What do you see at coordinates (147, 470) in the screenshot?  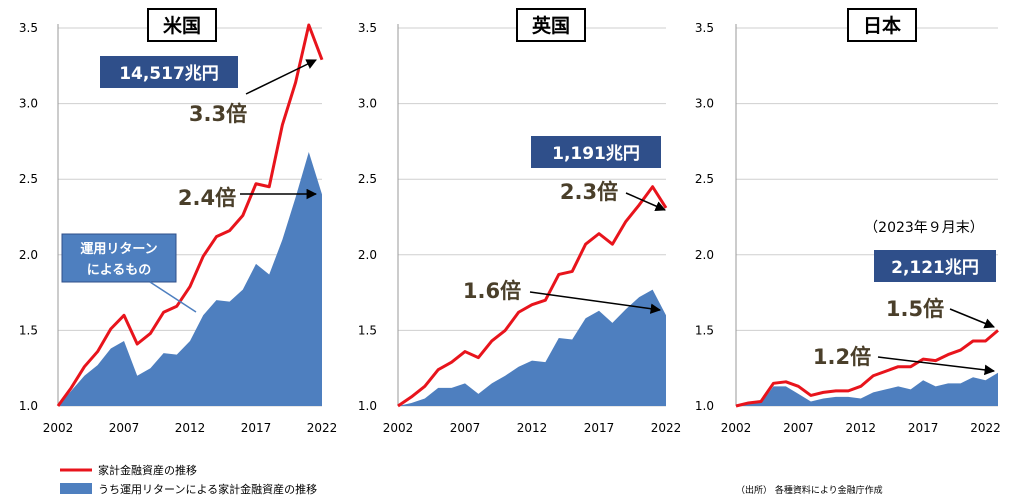 I see `legend-line-label: 家計金融資産の推移` at bounding box center [147, 470].